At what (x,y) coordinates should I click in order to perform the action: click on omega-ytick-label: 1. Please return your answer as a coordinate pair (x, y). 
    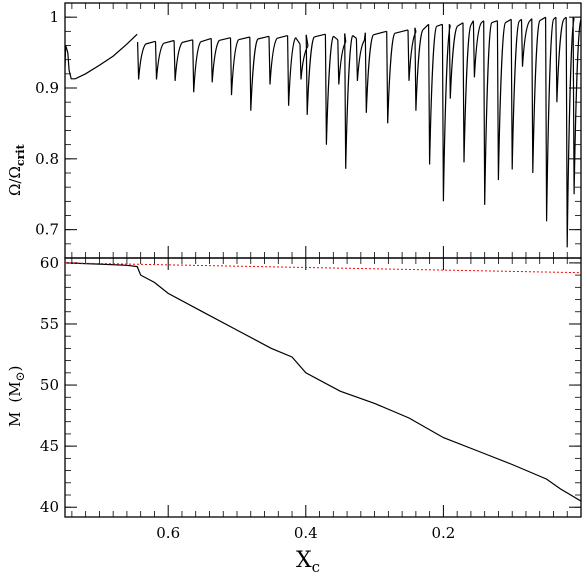
    Looking at the image, I should click on (54, 17).